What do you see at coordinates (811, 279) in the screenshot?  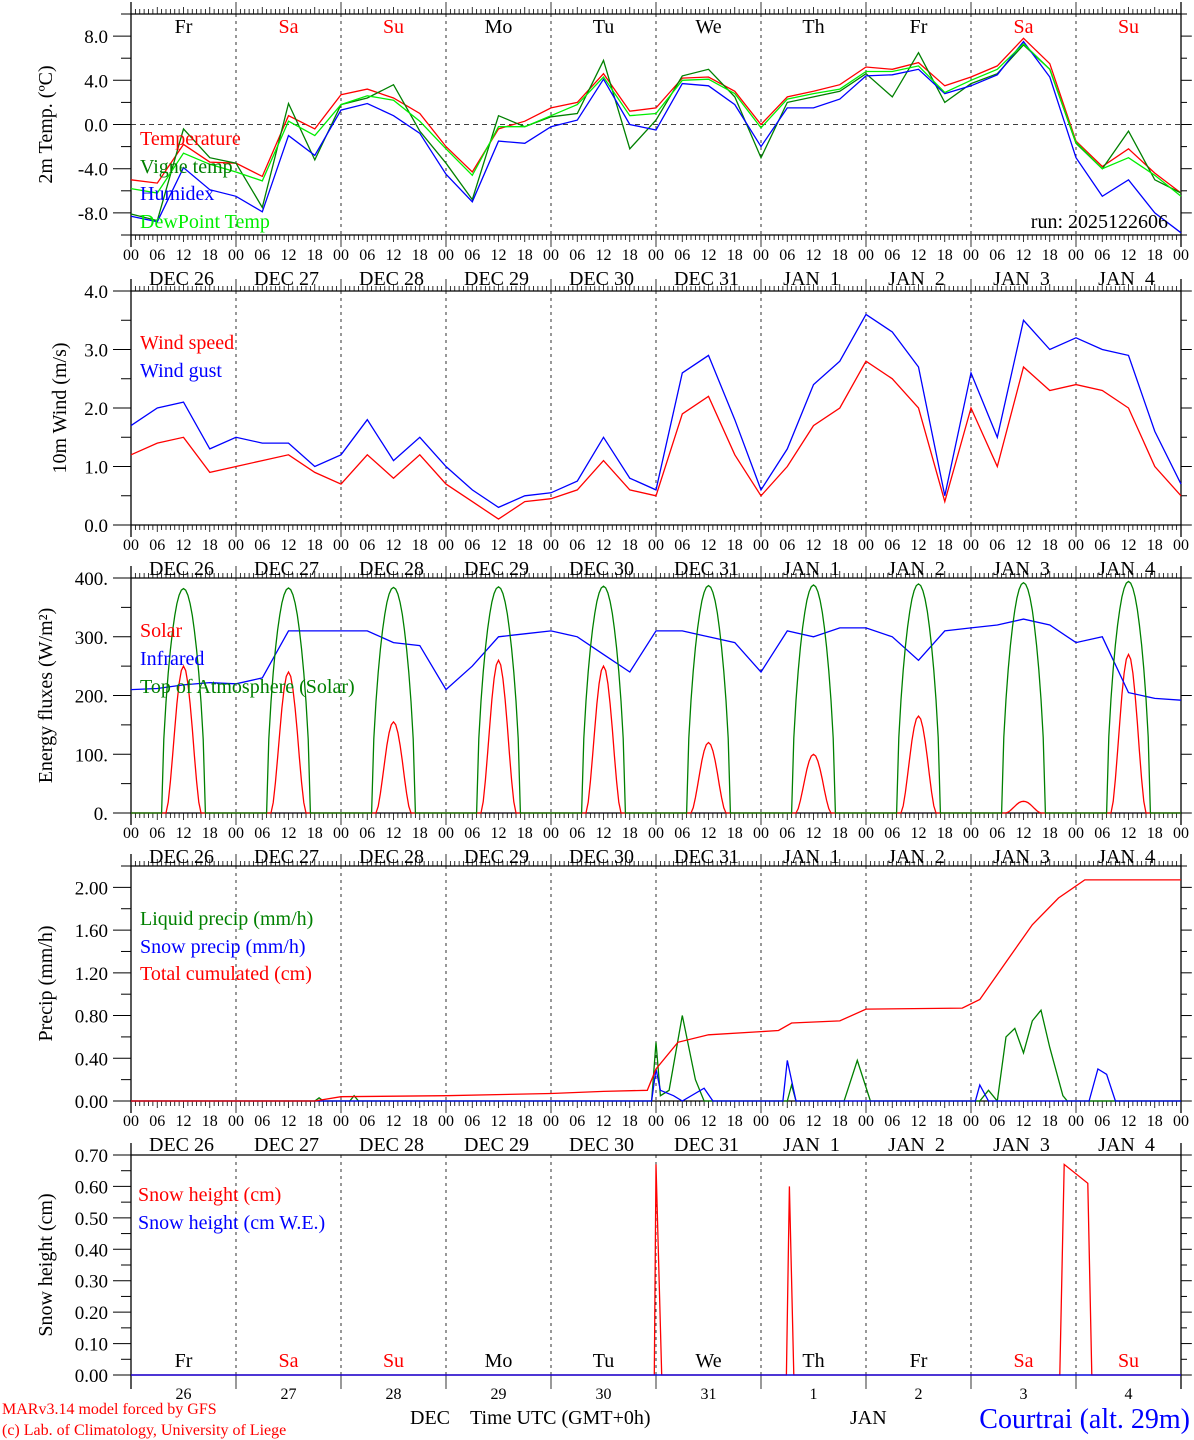 I see `x-date-label: JAN 1` at bounding box center [811, 279].